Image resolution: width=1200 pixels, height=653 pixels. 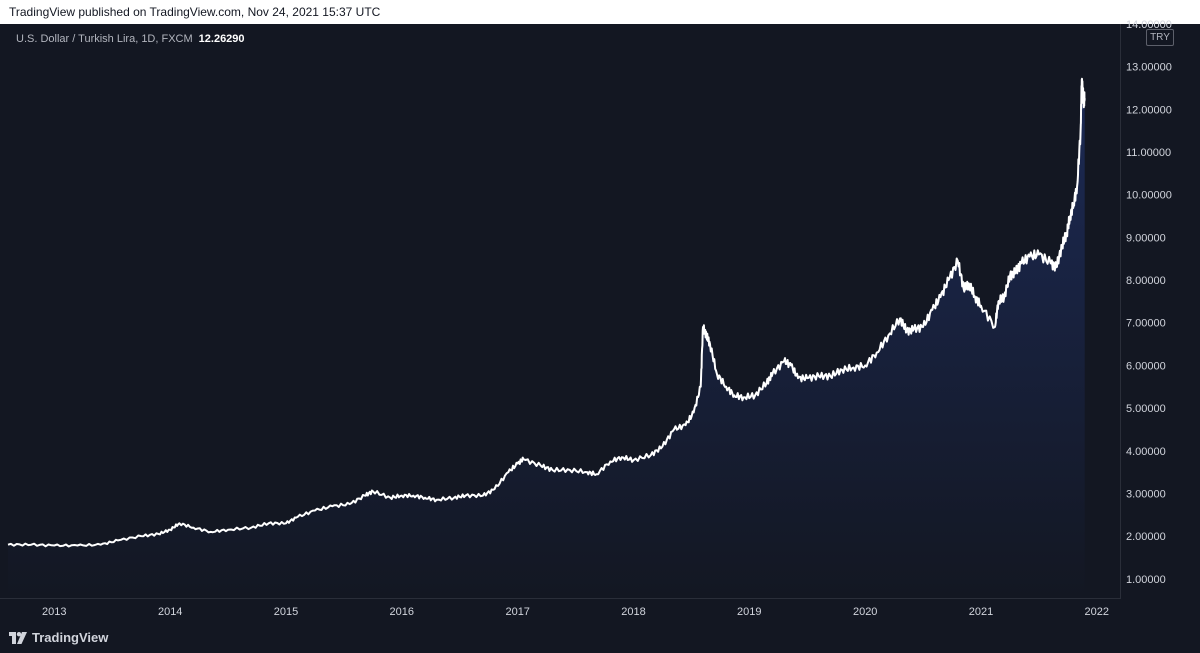 What do you see at coordinates (1149, 25) in the screenshot?
I see `y-tick-label: 14.00000` at bounding box center [1149, 25].